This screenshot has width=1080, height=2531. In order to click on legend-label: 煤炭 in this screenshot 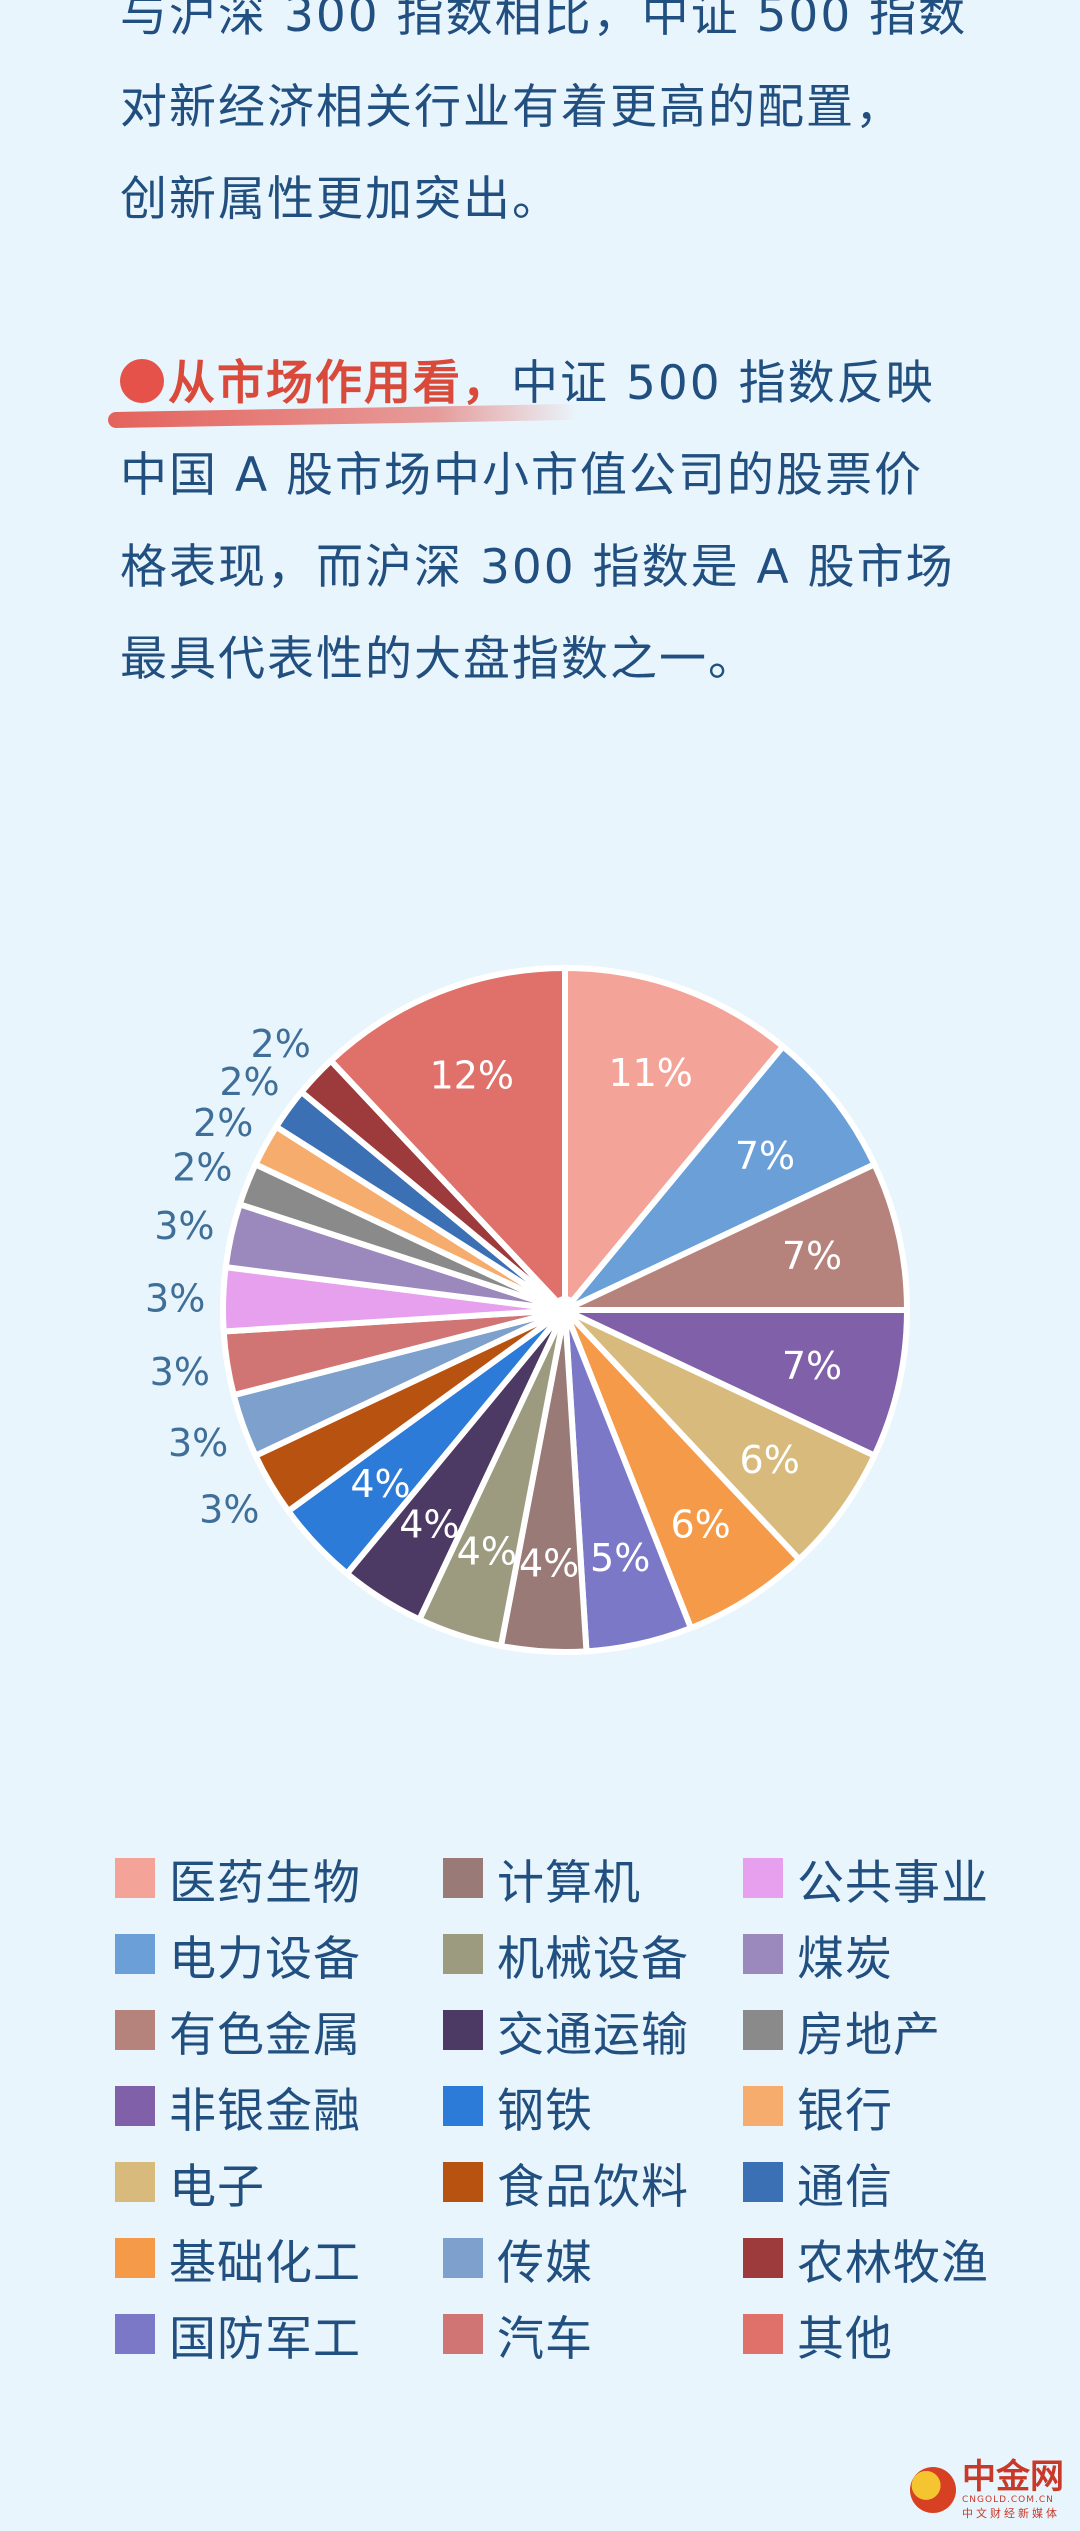, I will do `click(845, 1959)`.